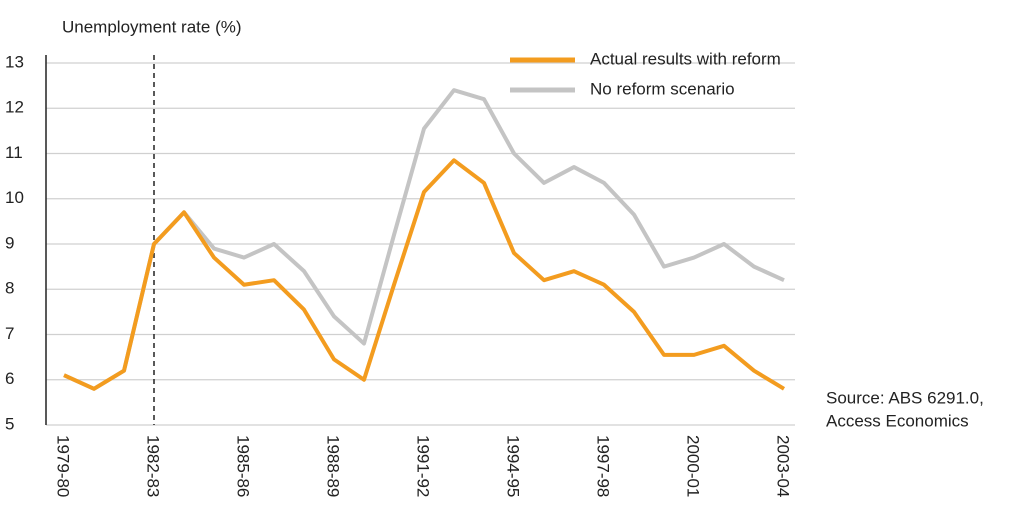 Image resolution: width=1026 pixels, height=528 pixels. I want to click on y-tick-label: 10, so click(14, 197).